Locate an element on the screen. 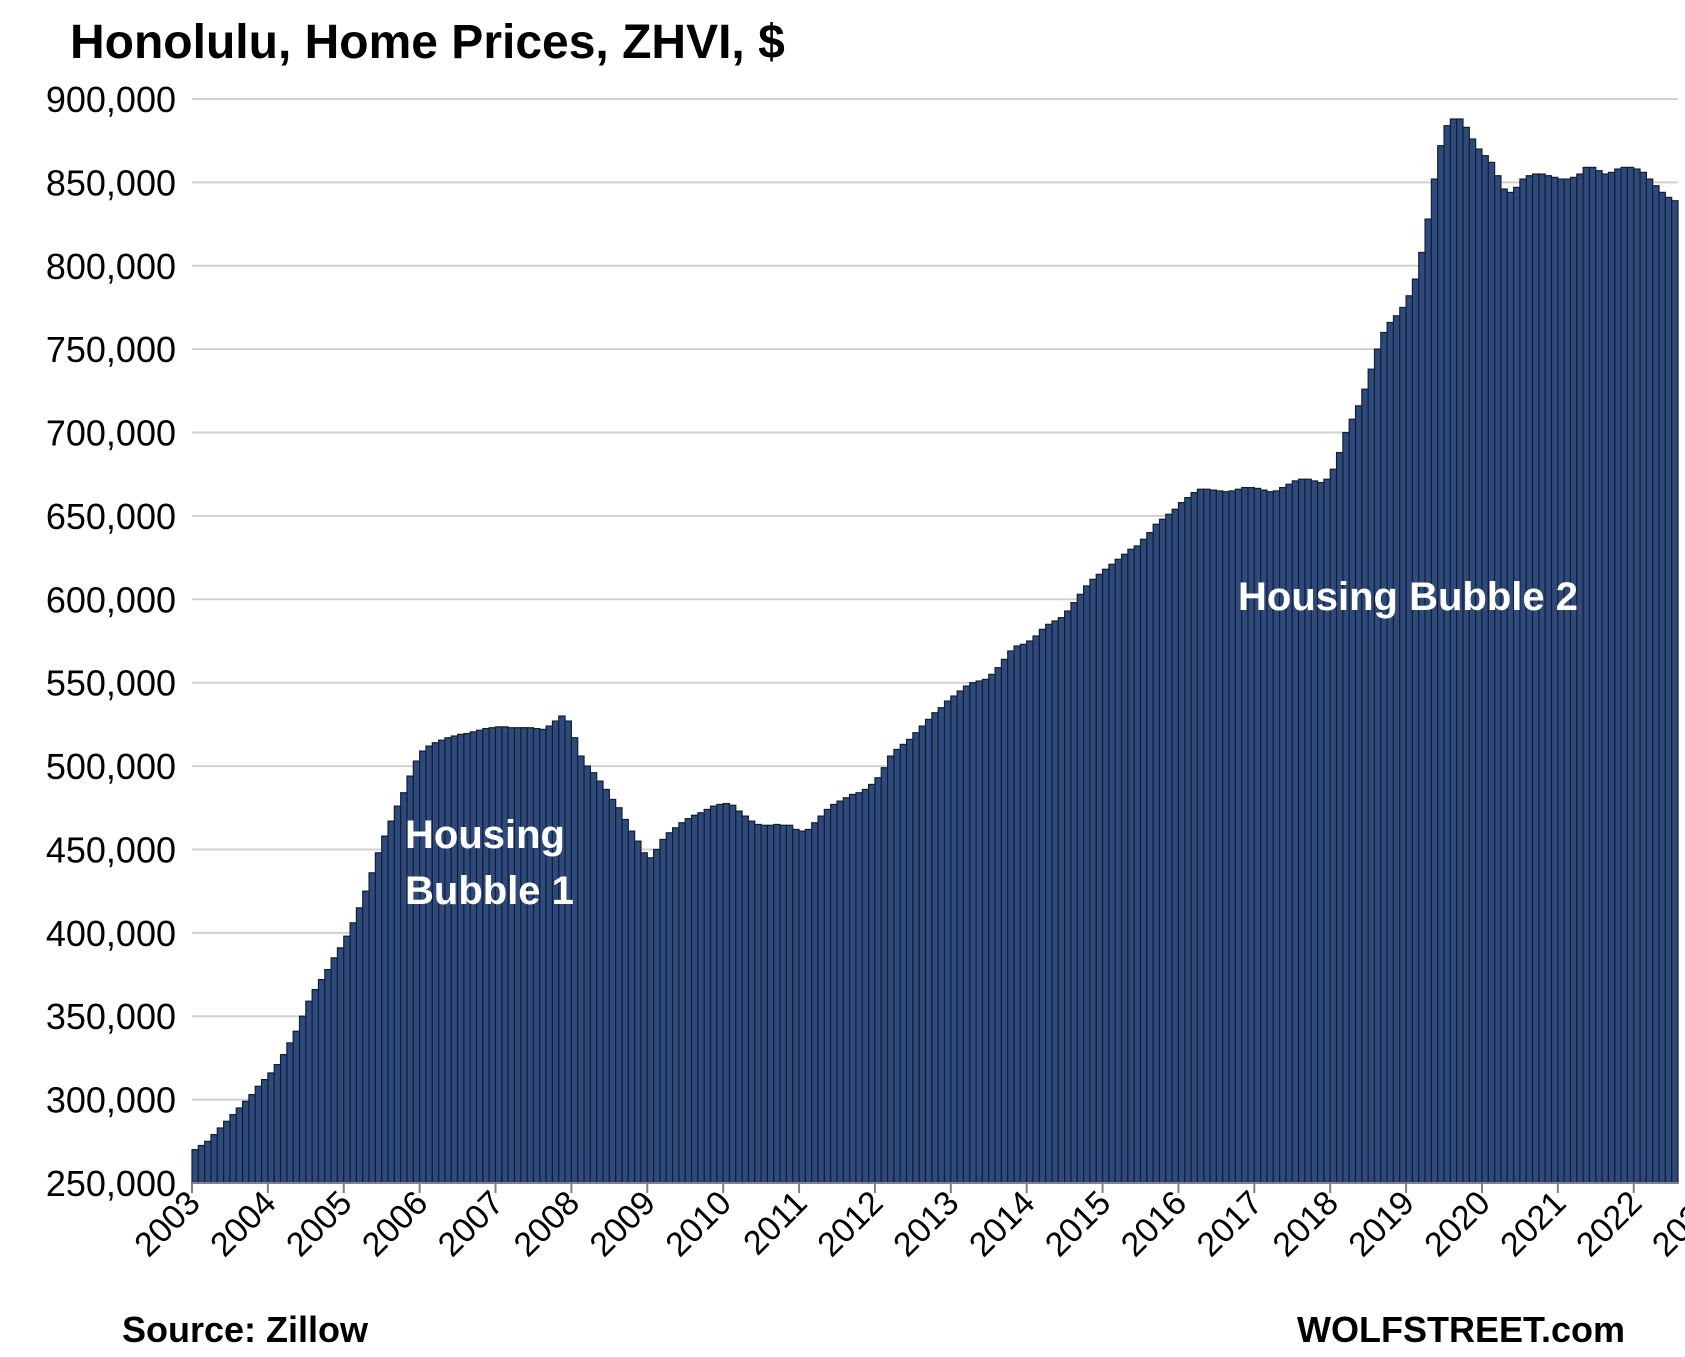 This screenshot has width=1685, height=1357. x-tick-label: 2019 is located at coordinates (1381, 1224).